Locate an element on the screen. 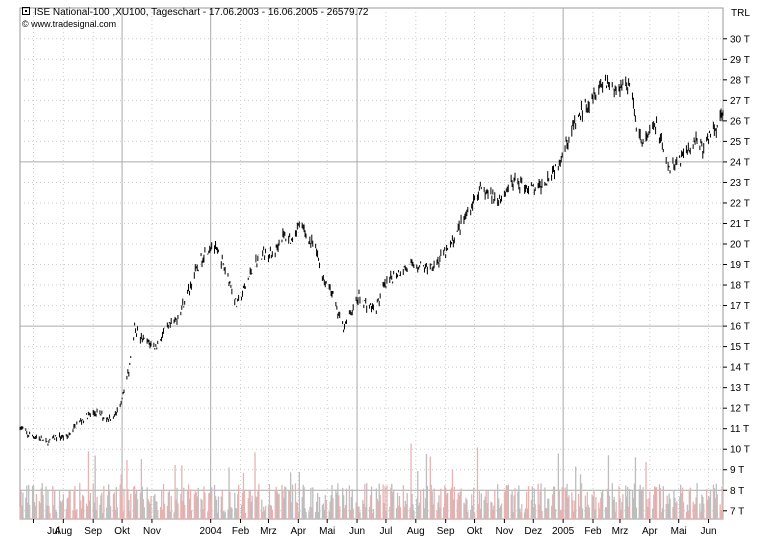  y-tick-label: 14 T is located at coordinates (740, 368).